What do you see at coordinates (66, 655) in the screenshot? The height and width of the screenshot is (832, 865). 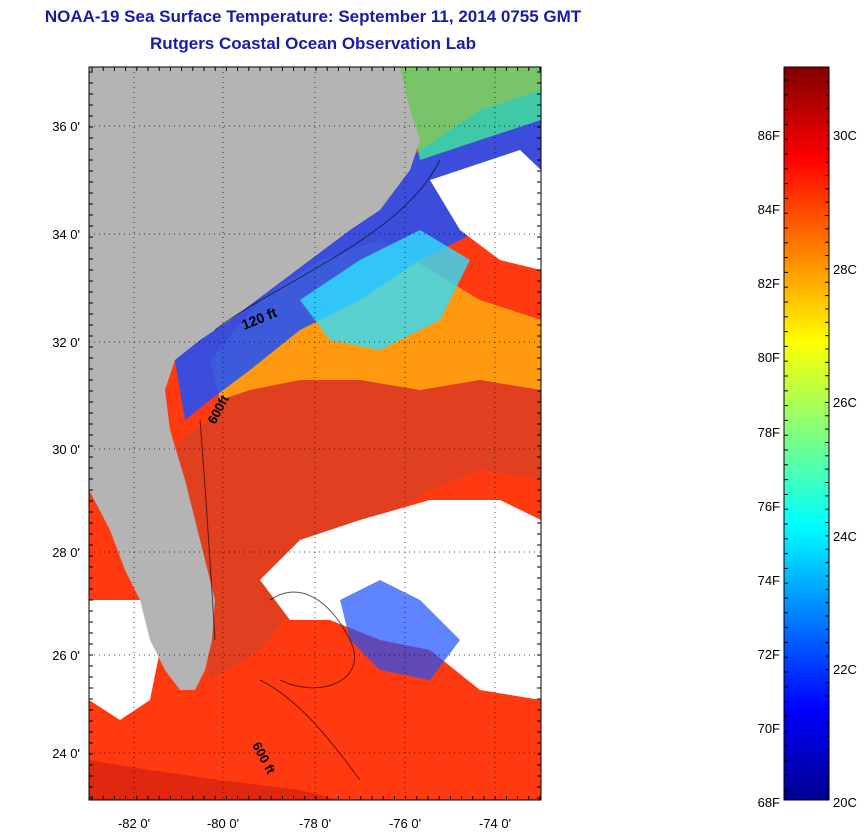 I see `lat-label: 26 0'` at bounding box center [66, 655].